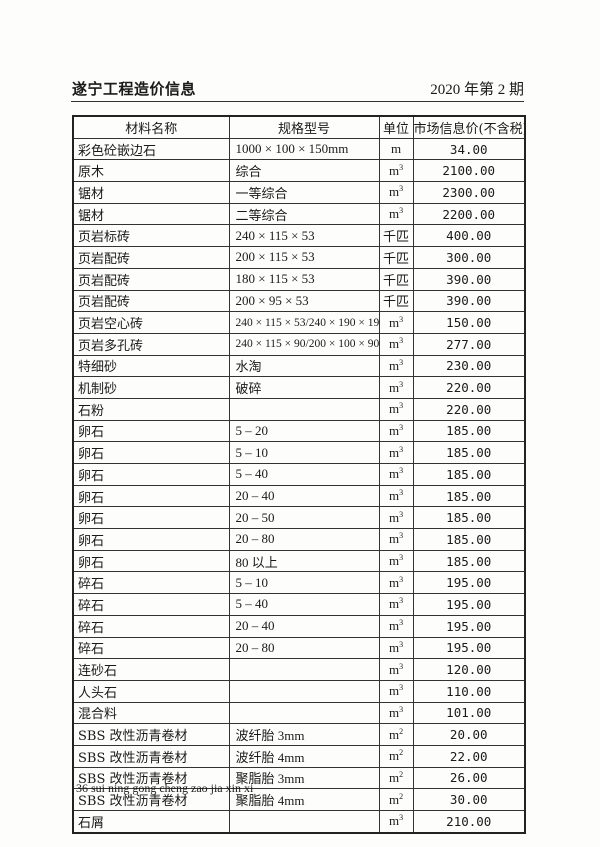 This screenshot has width=600, height=847. I want to click on material-name: 页岩多孔砖, so click(151, 344).